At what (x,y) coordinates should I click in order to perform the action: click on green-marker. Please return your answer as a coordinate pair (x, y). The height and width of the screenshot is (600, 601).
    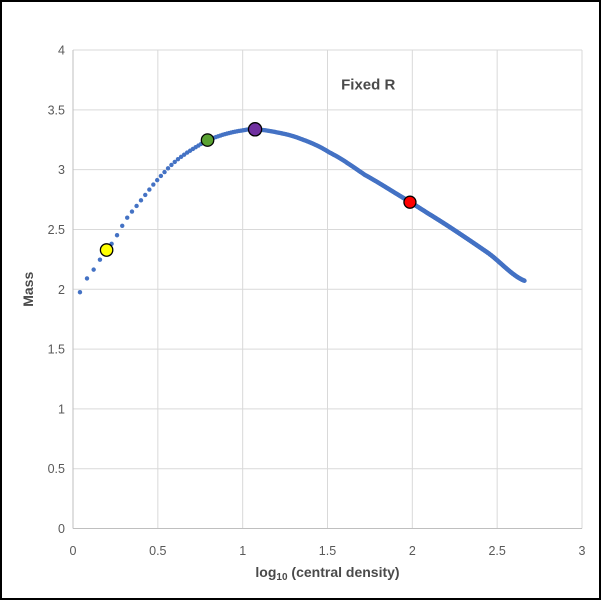
    Looking at the image, I should click on (207, 140).